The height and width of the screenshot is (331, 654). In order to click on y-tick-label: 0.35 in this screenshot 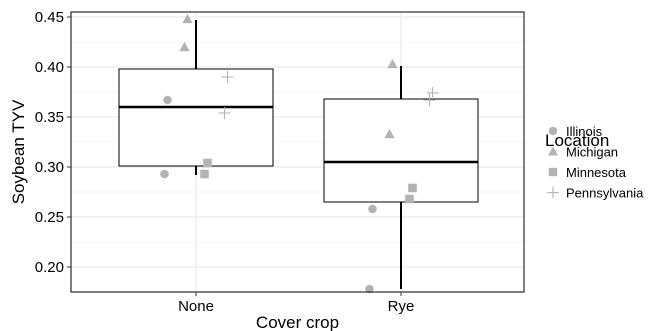, I will do `click(49, 117)`.